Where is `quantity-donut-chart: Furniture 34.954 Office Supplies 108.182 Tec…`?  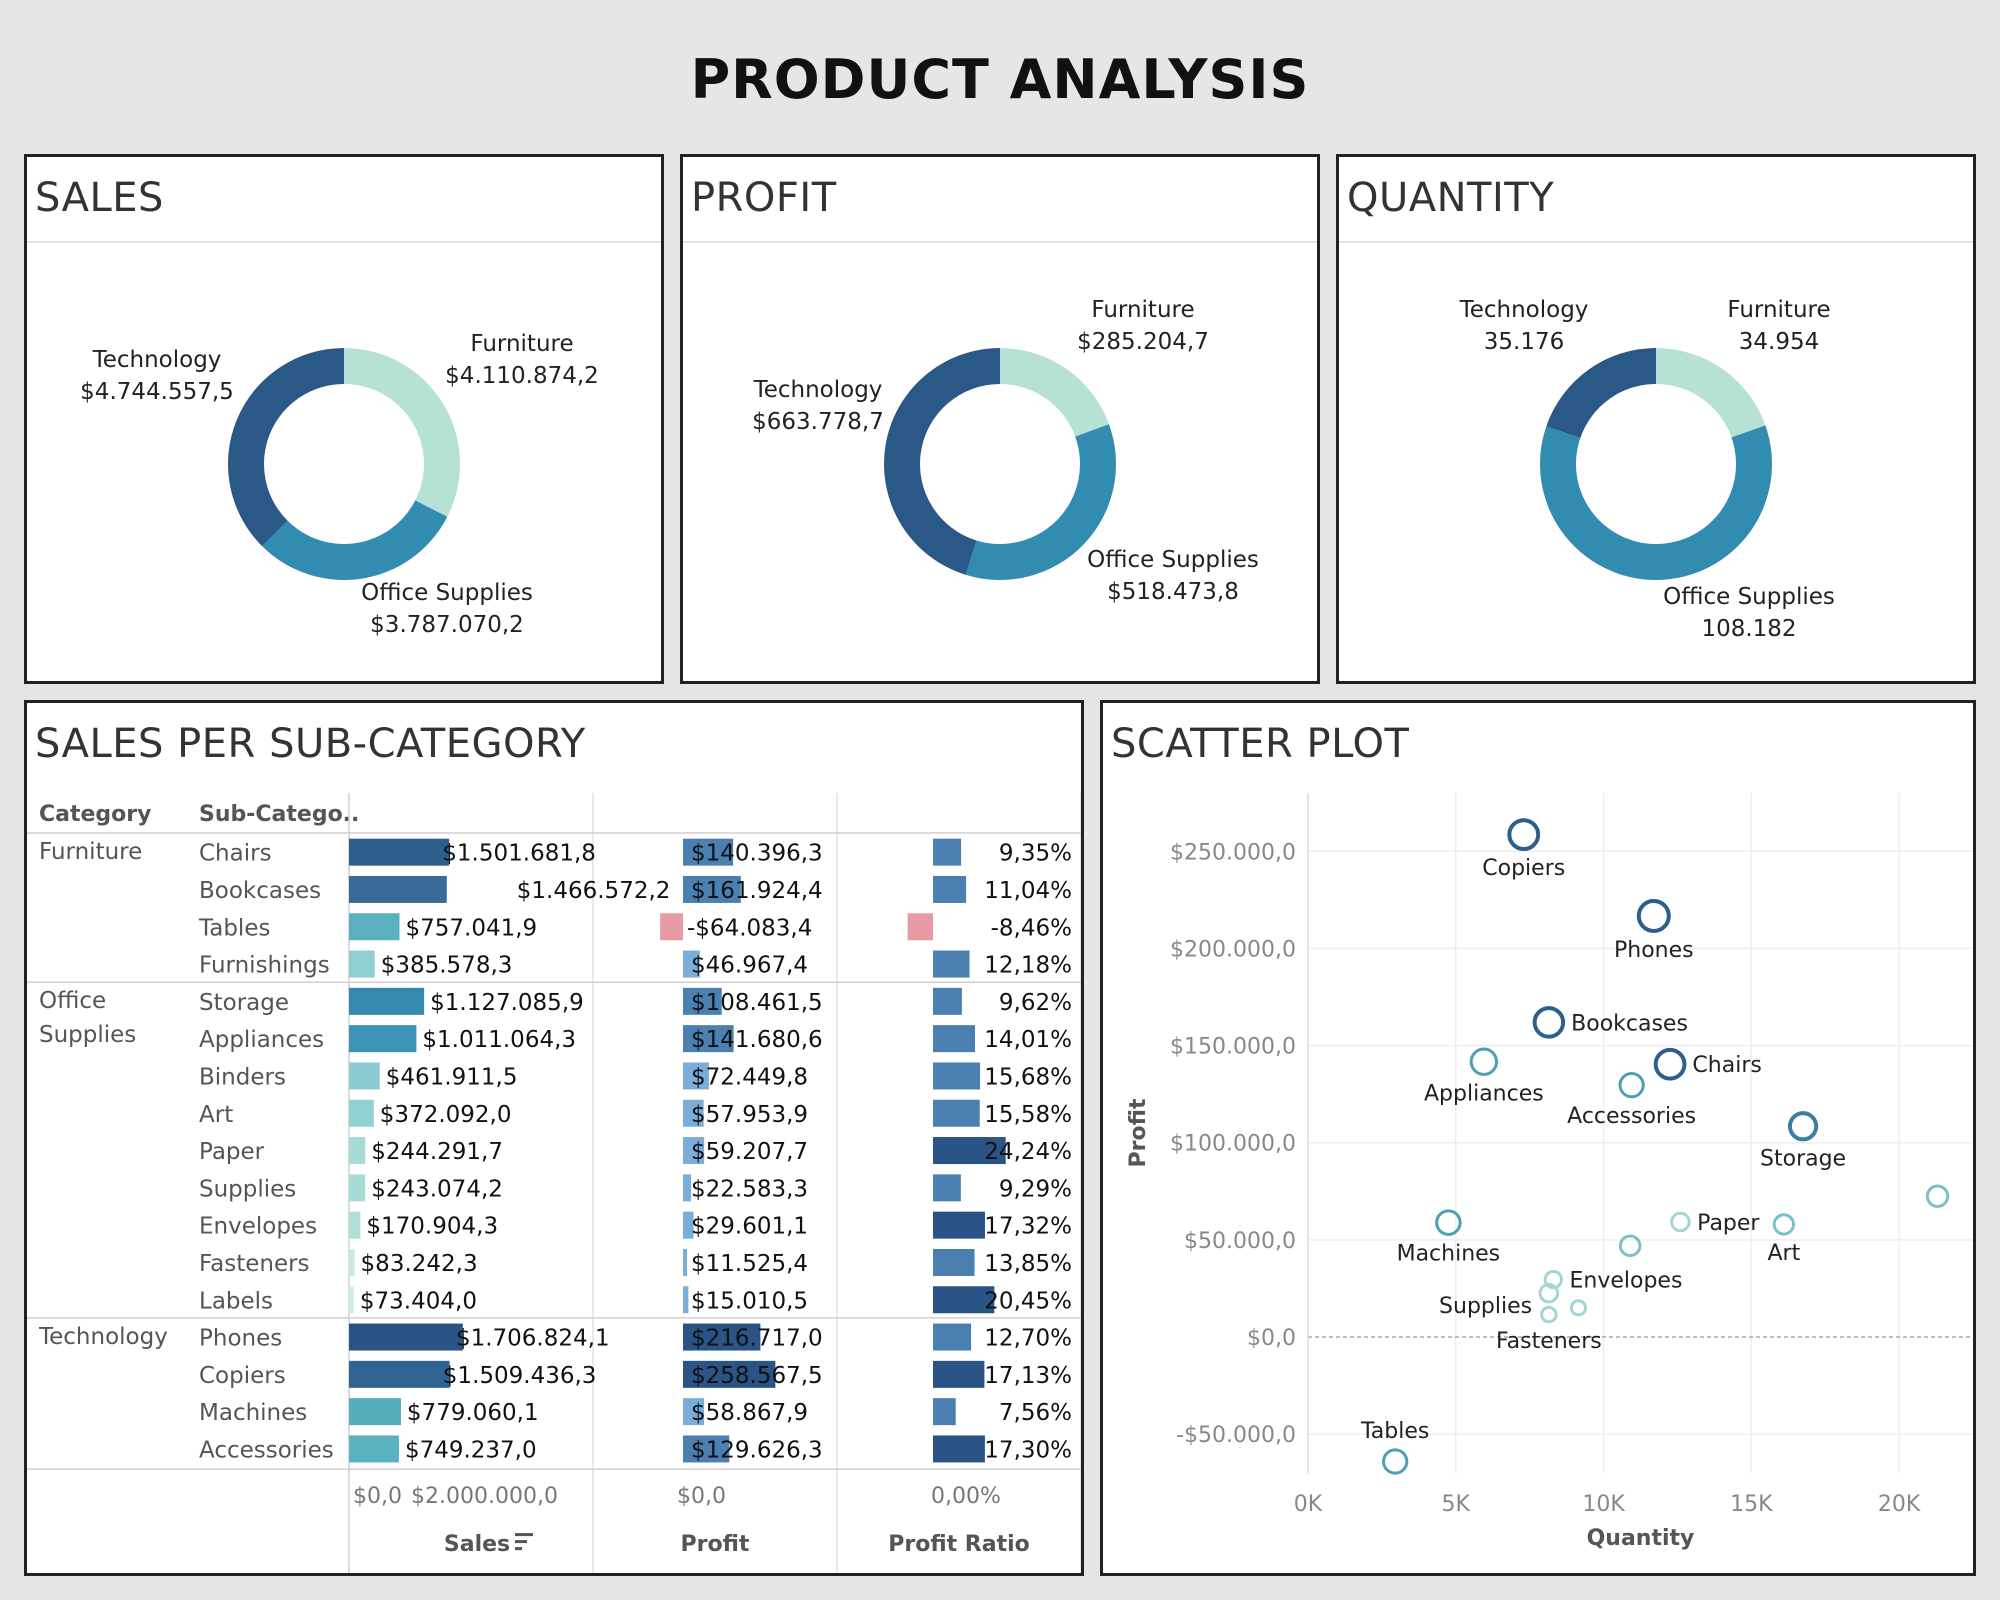 quantity-donut-chart: Furniture 34.954 Office Supplies 108.182 Tec… is located at coordinates (1647, 469).